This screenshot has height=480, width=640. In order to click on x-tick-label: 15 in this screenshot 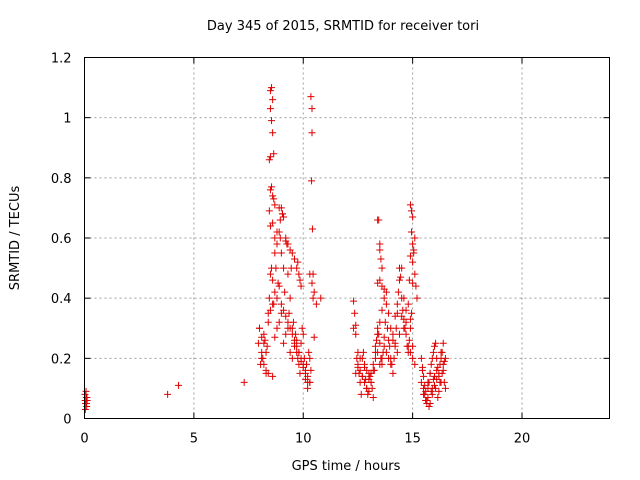, I will do `click(412, 439)`.